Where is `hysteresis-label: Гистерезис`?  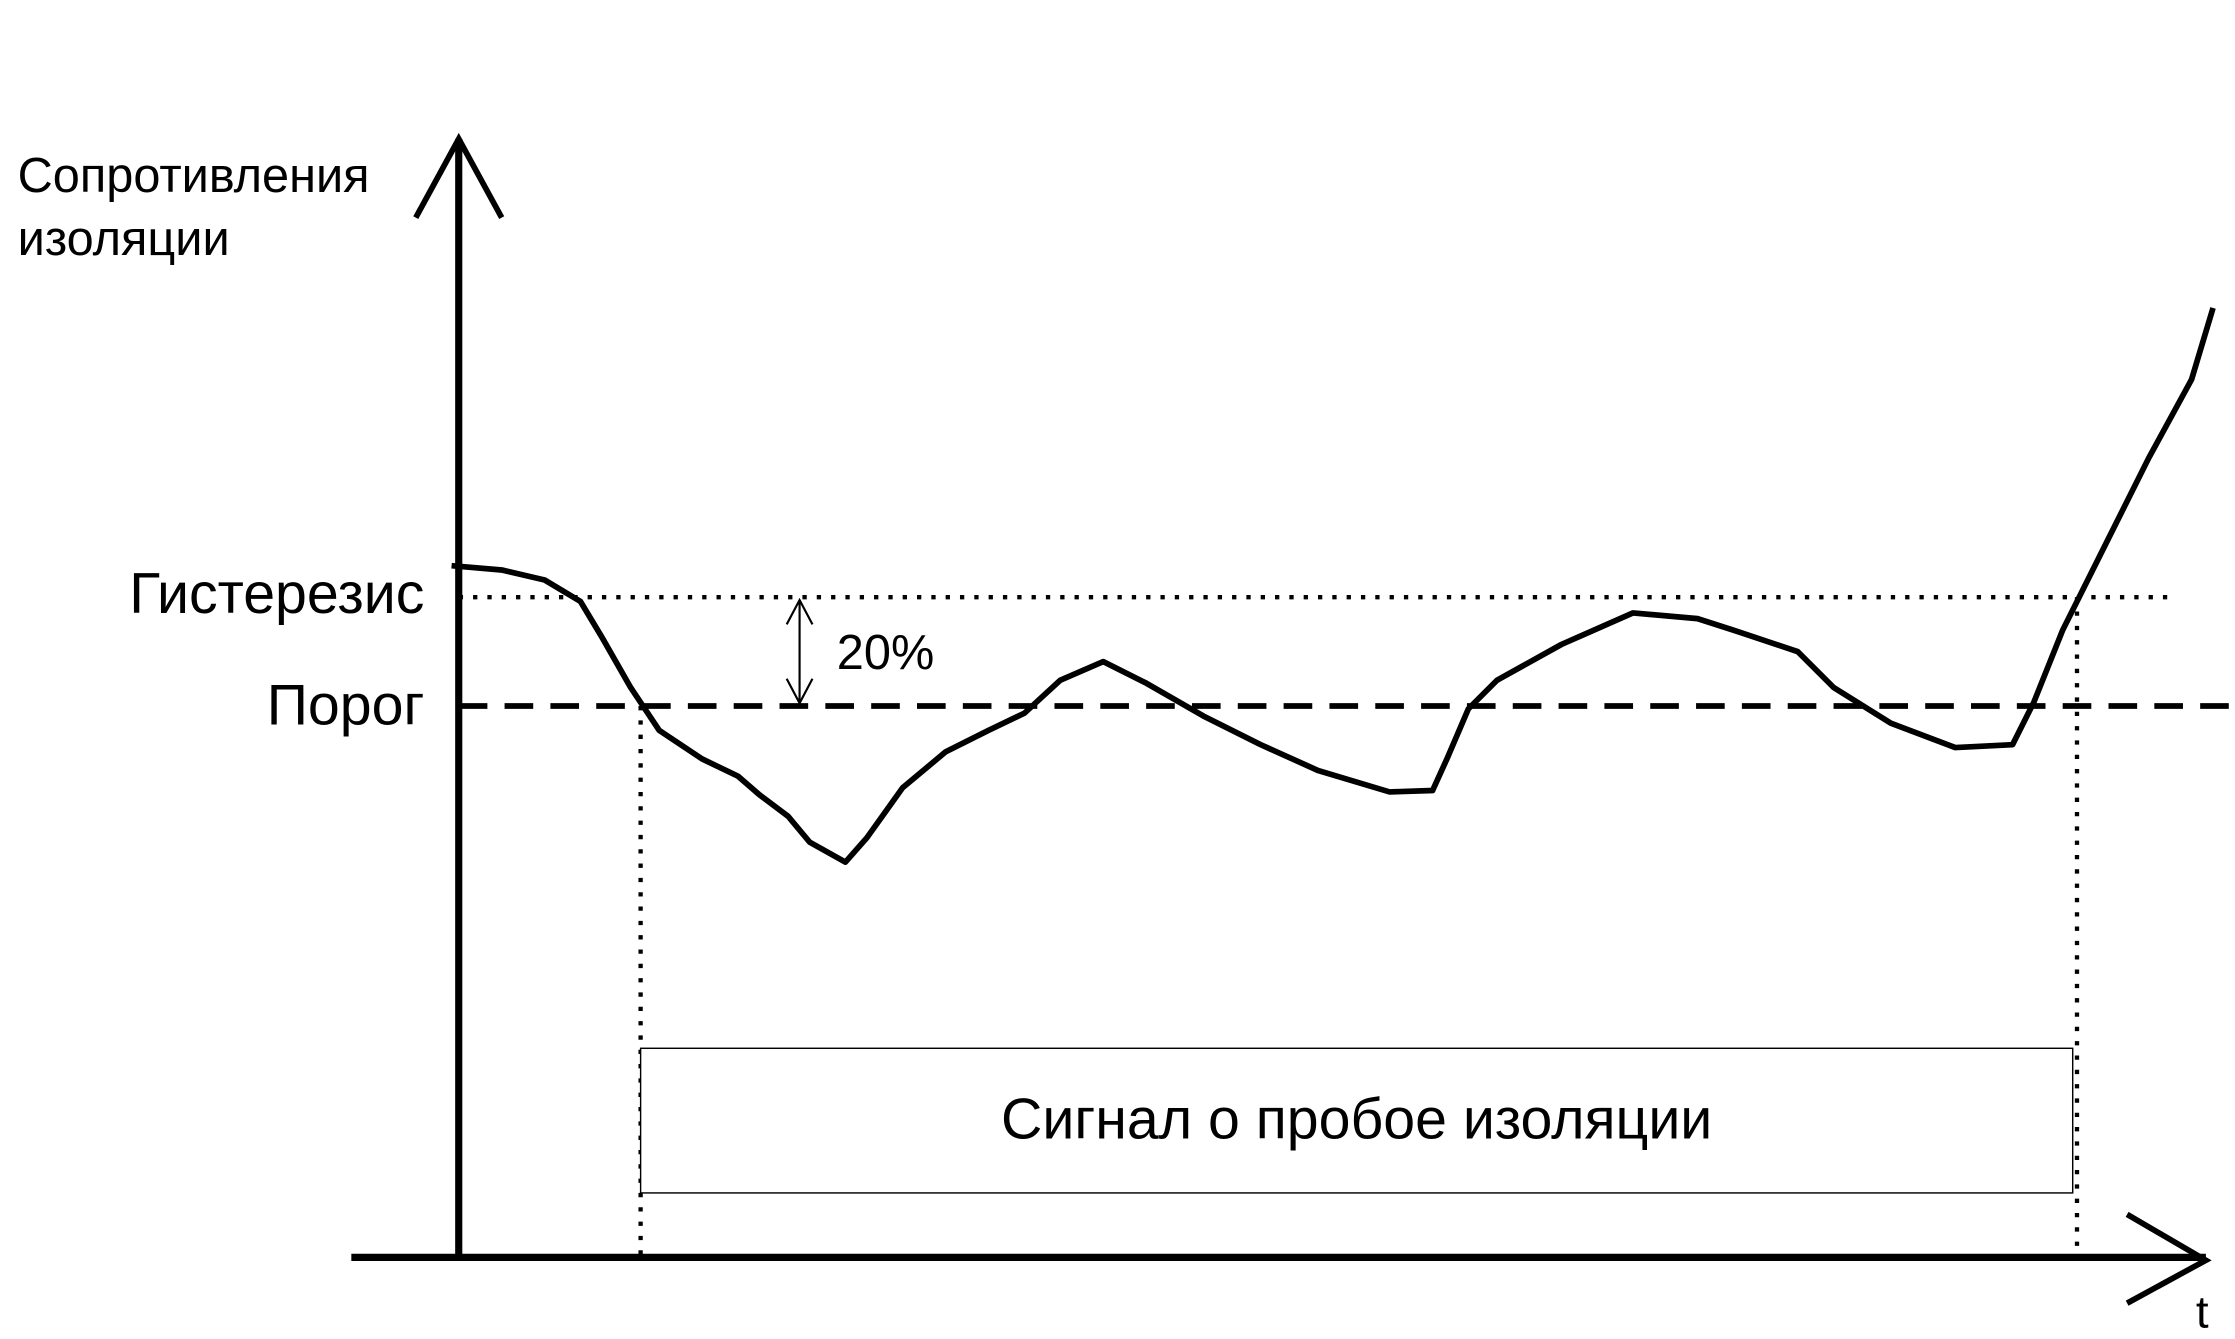 hysteresis-label: Гистерезис is located at coordinates (276, 594).